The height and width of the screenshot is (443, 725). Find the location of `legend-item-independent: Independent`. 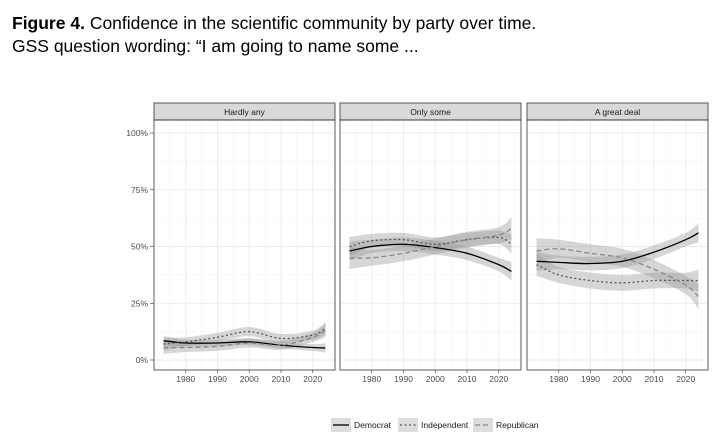

legend-item-independent: Independent is located at coordinates (433, 425).